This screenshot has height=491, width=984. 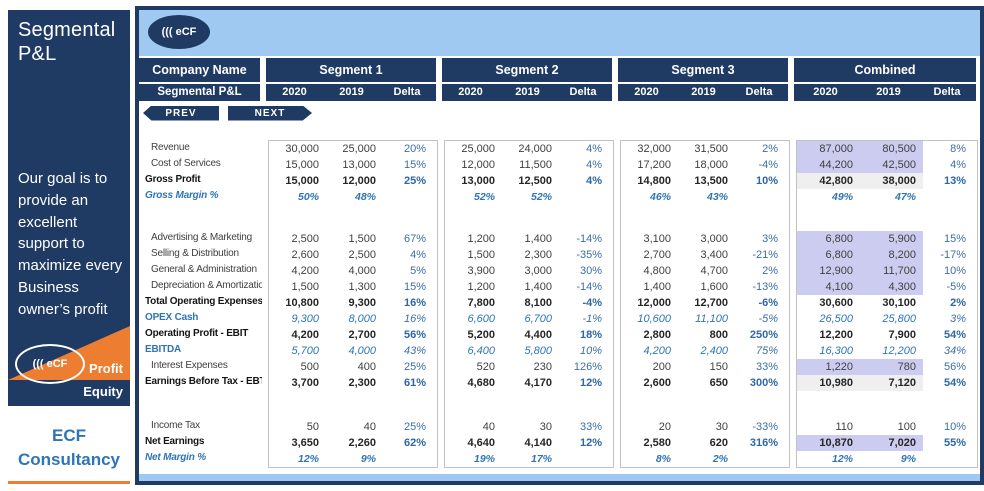 I want to click on table-row: 30,600 30,100 2%, so click(x=887, y=303).